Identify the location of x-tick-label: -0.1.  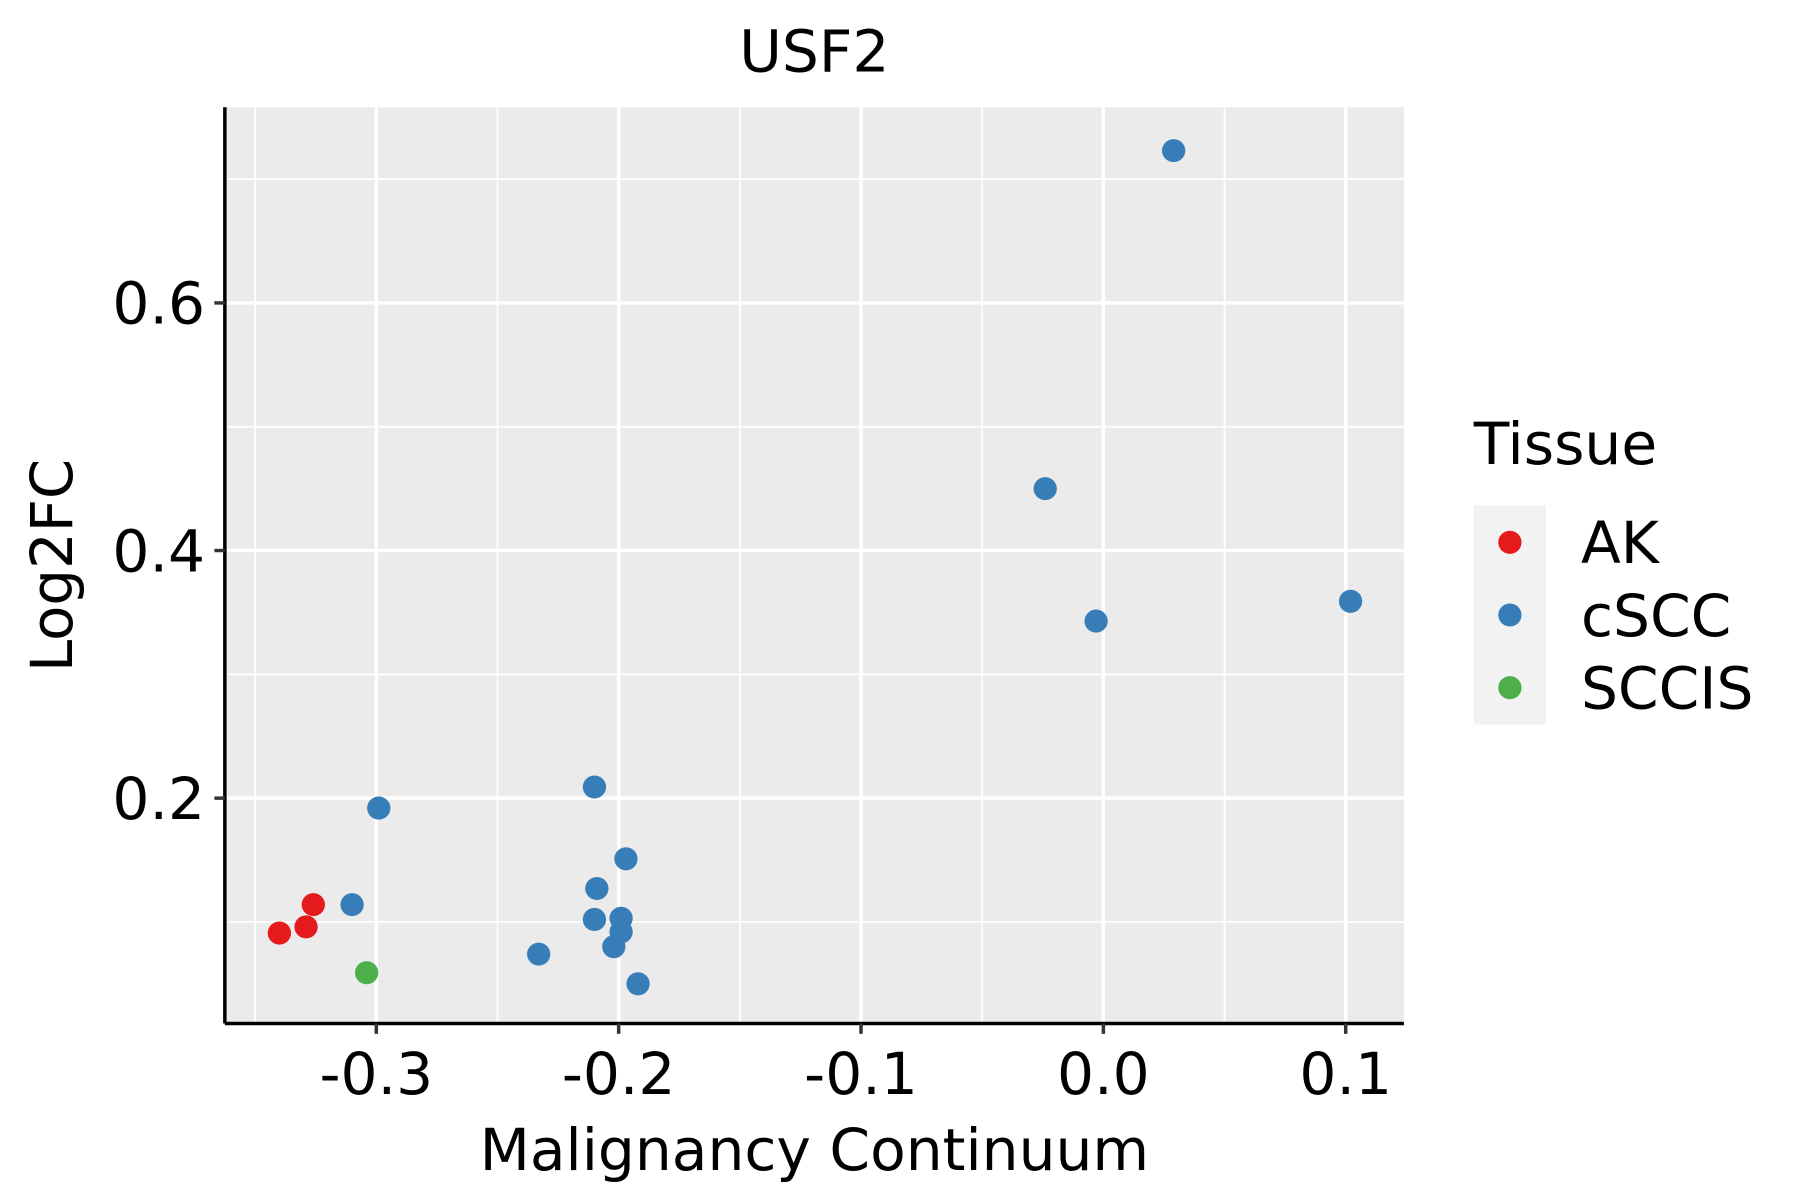
(861, 1074).